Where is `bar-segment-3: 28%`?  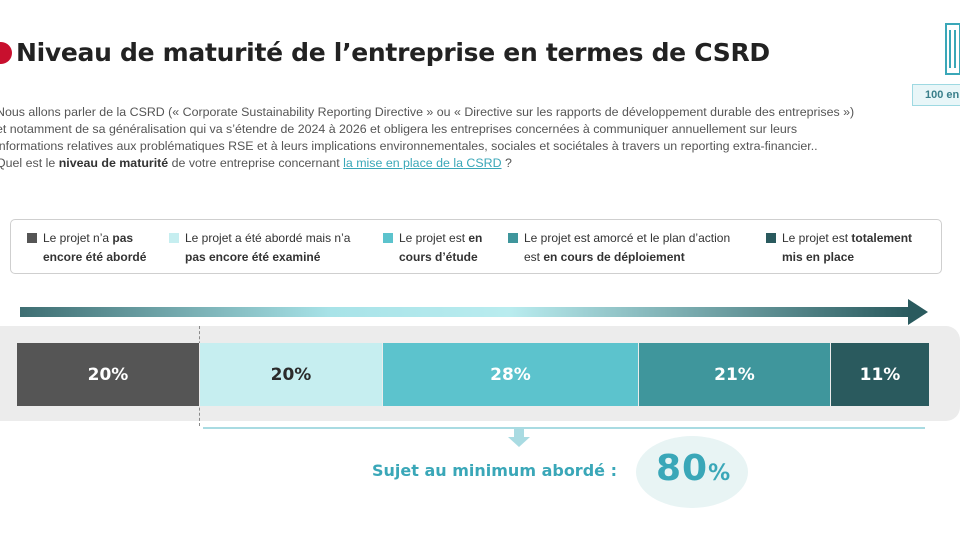 bar-segment-3: 28% is located at coordinates (511, 374).